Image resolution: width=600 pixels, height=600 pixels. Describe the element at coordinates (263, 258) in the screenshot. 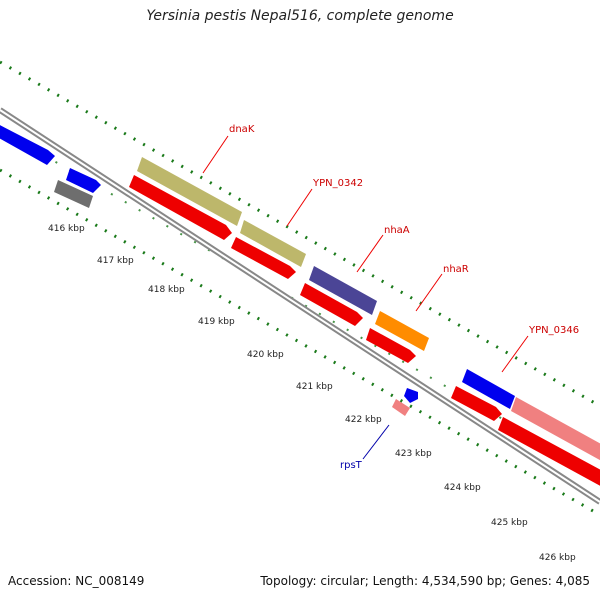

I see `cds-ypn0342` at that location.